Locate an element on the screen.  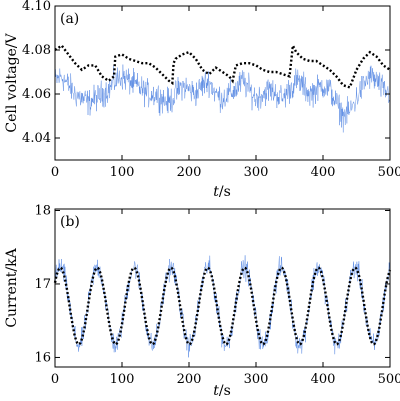
panel-b-x-axis-label-unit: /s is located at coordinates (225, 391).